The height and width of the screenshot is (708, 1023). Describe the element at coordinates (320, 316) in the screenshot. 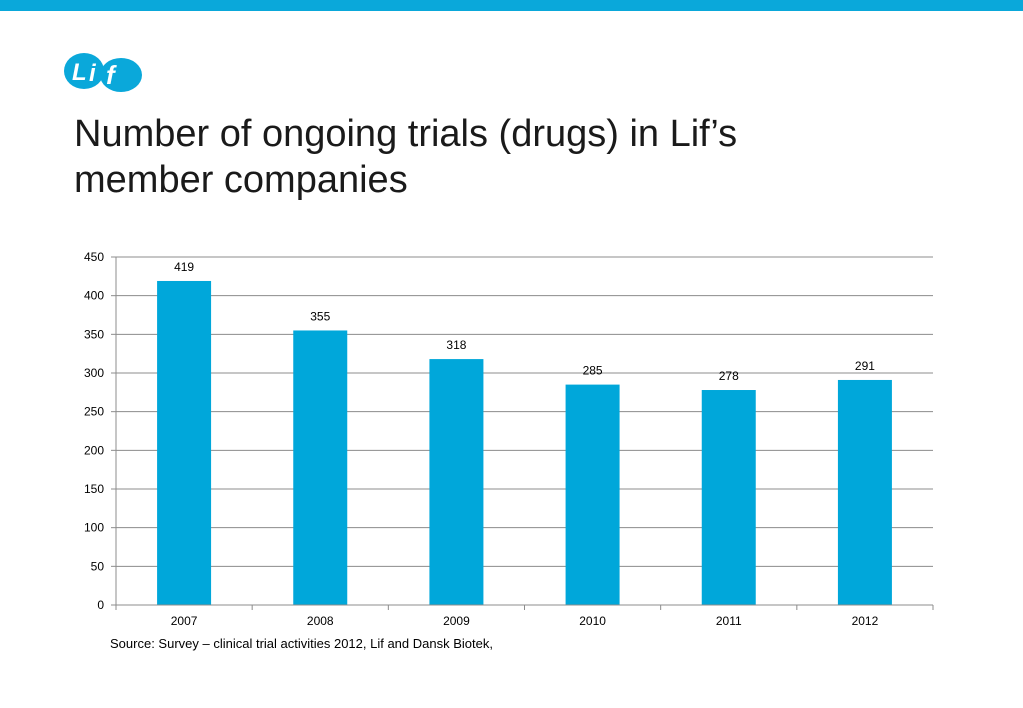

I see `data-label: 355` at that location.